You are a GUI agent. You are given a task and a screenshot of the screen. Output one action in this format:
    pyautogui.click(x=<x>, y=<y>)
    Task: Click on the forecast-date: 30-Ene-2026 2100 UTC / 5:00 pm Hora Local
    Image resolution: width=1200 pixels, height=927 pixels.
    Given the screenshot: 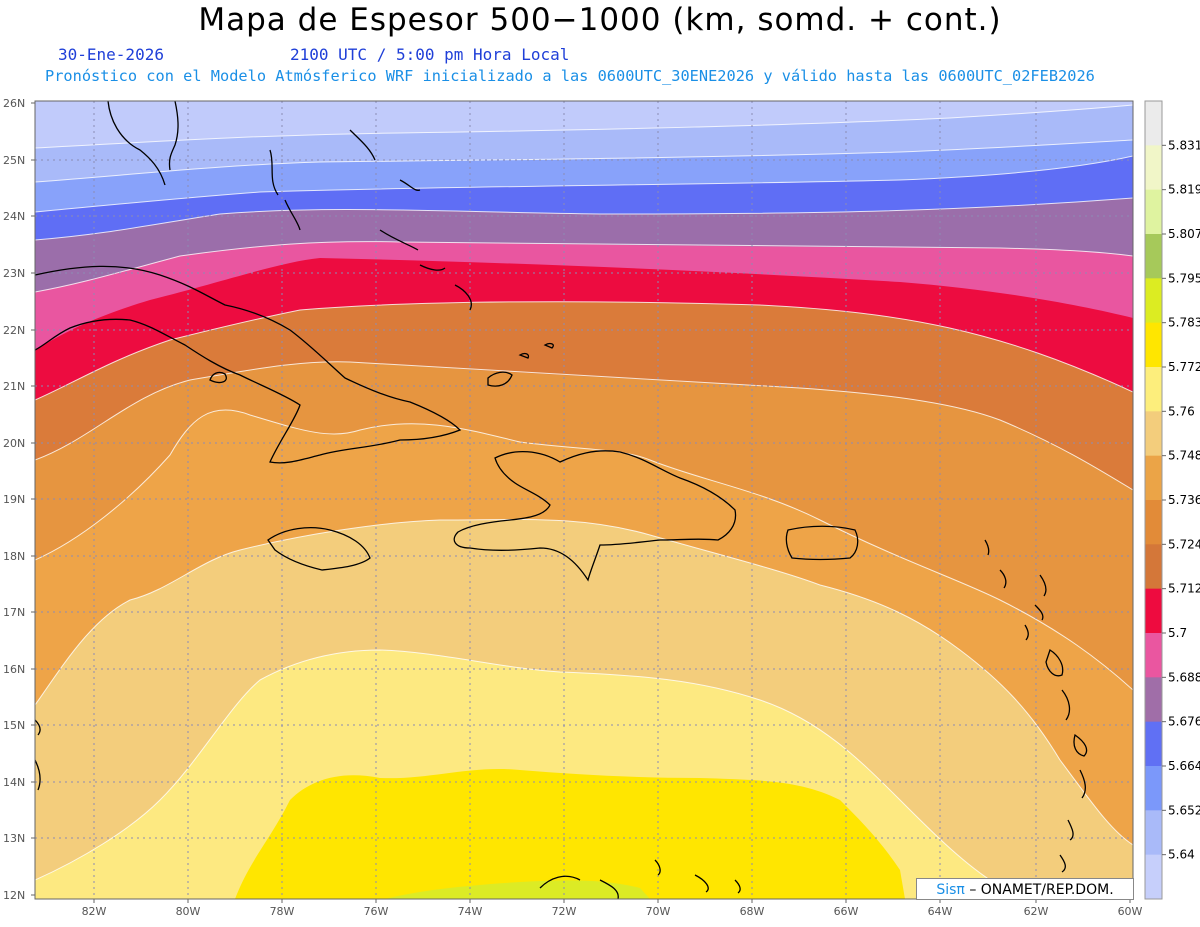 What is the action you would take?
    pyautogui.click(x=313, y=54)
    